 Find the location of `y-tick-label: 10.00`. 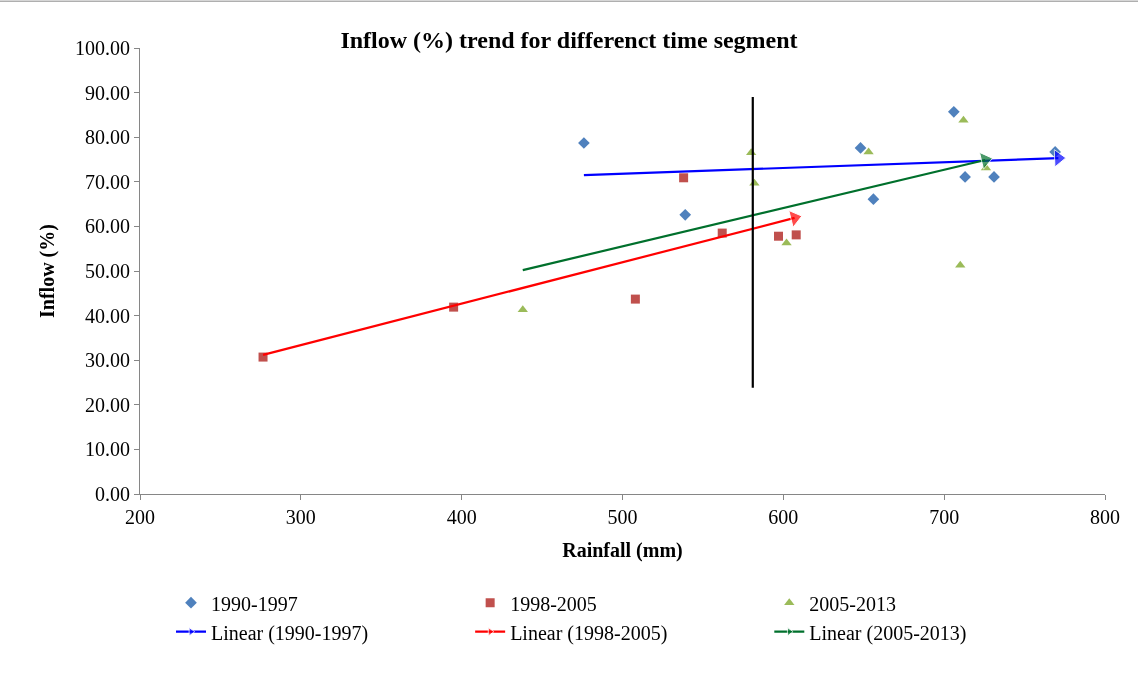

y-tick-label: 10.00 is located at coordinates (107, 449).